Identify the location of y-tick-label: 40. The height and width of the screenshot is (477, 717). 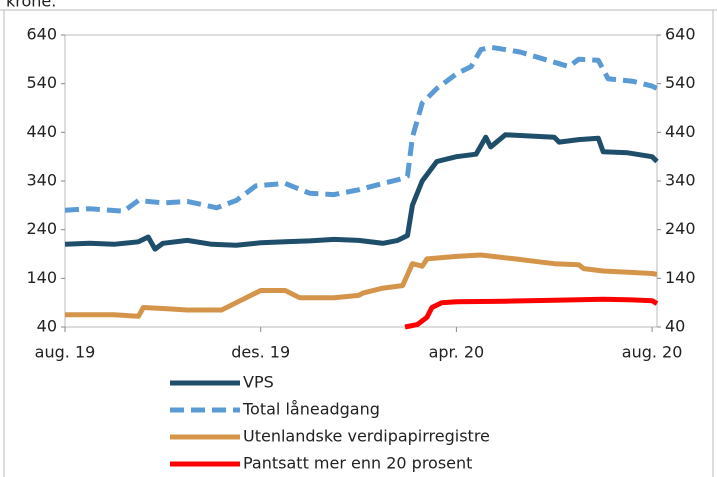
(47, 326).